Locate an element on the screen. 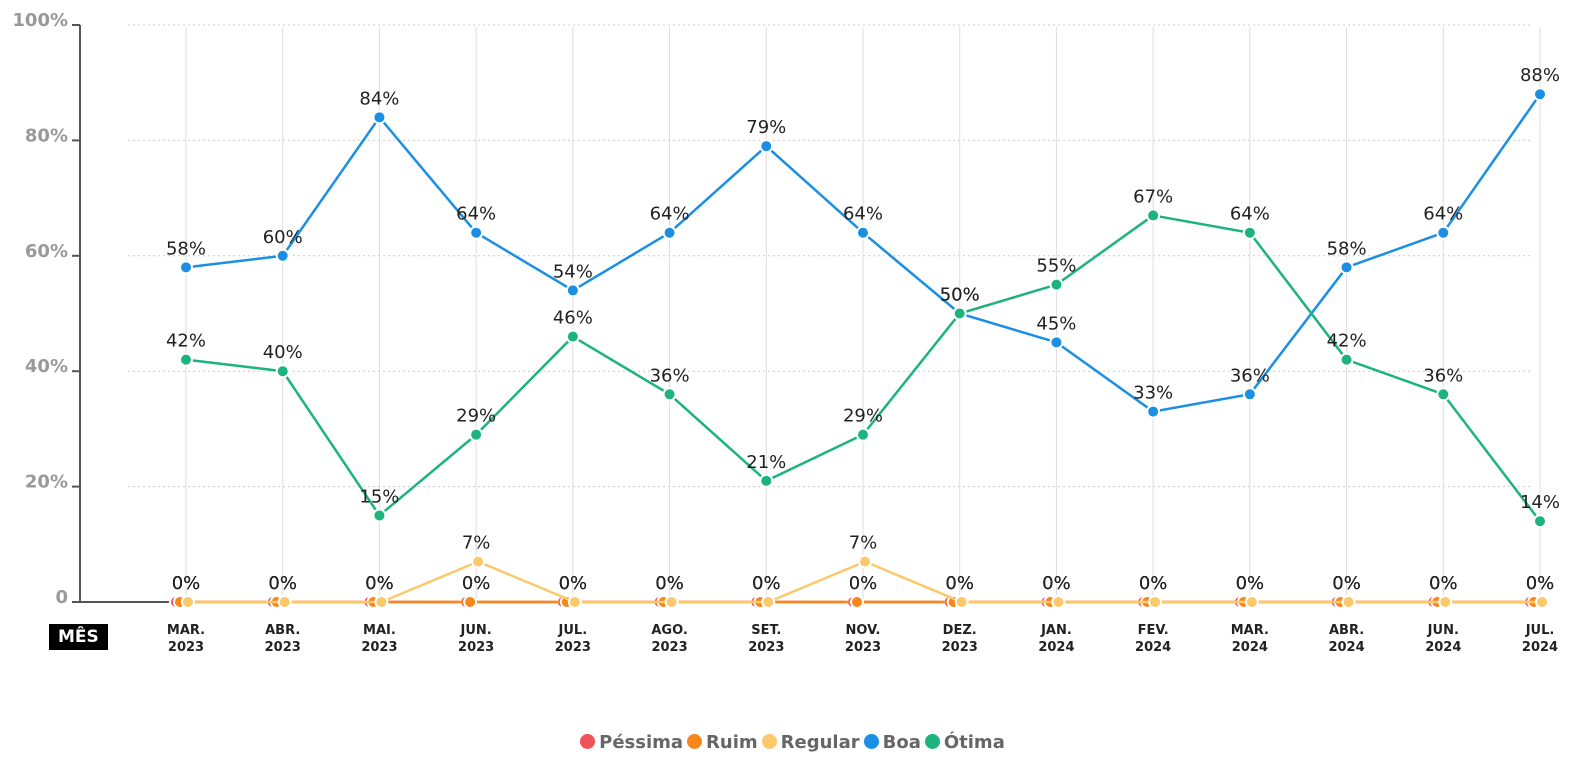 This screenshot has width=1585, height=762. x-tick-label: JAN. 2024 is located at coordinates (1056, 639).